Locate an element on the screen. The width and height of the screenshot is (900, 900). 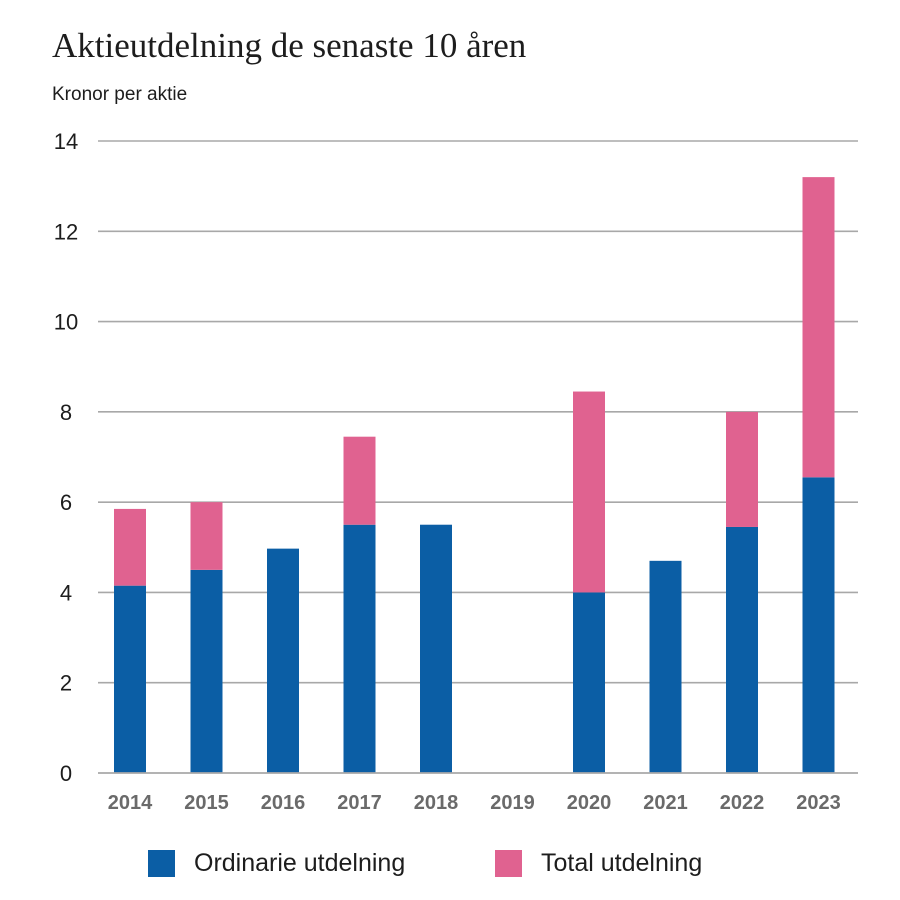
x-tick-label-2014: 2014 is located at coordinates (130, 803).